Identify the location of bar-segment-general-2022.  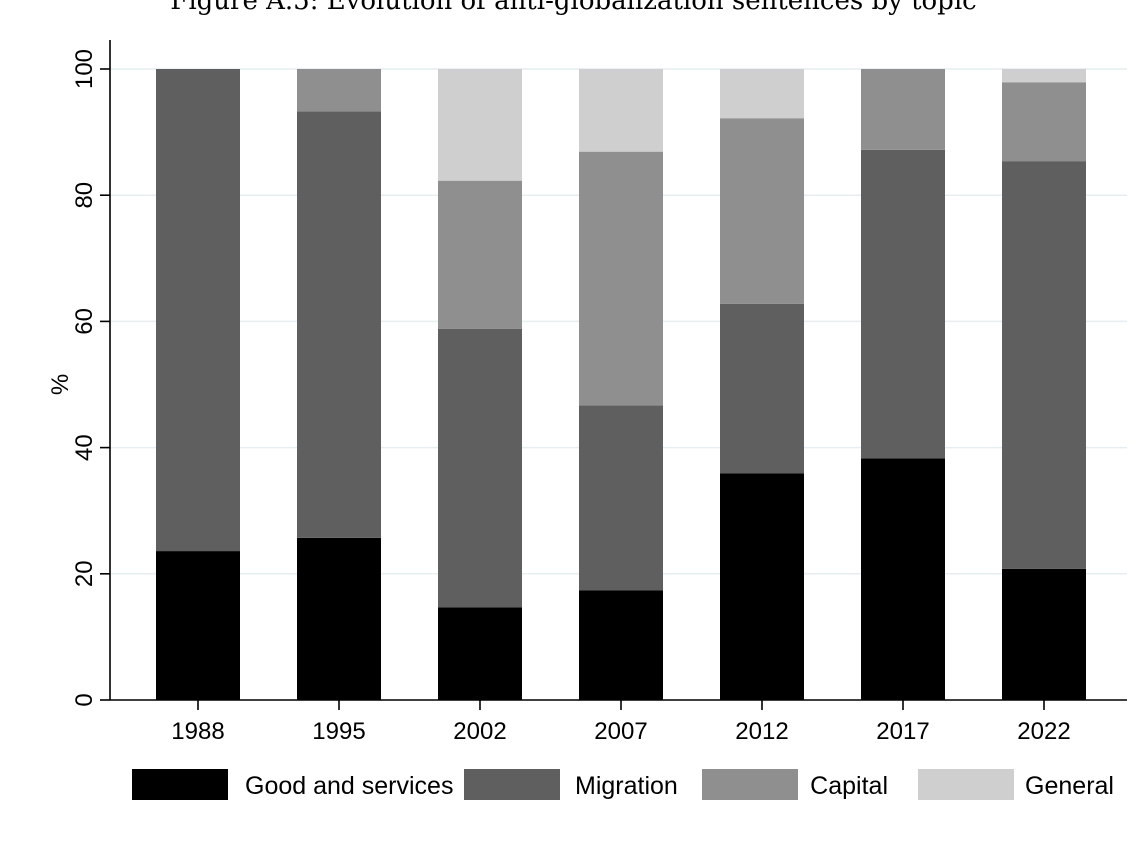
(1044, 76).